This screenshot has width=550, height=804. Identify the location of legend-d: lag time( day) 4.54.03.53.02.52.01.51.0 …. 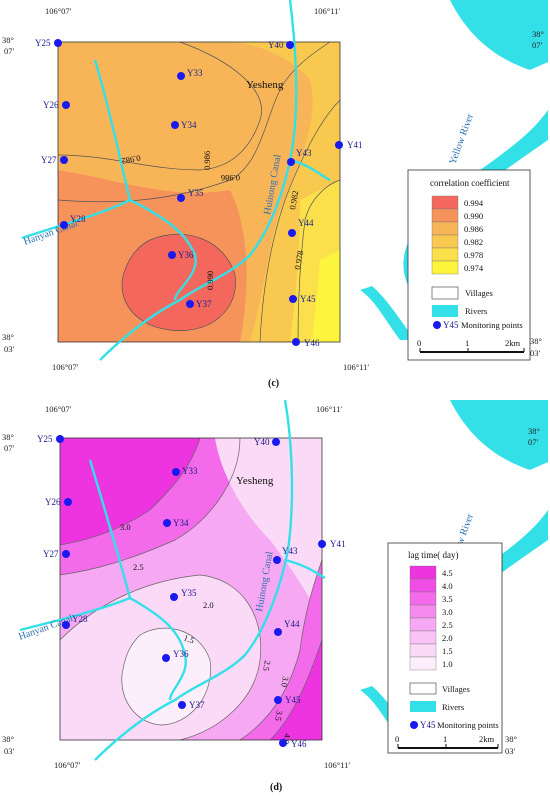
(445, 648).